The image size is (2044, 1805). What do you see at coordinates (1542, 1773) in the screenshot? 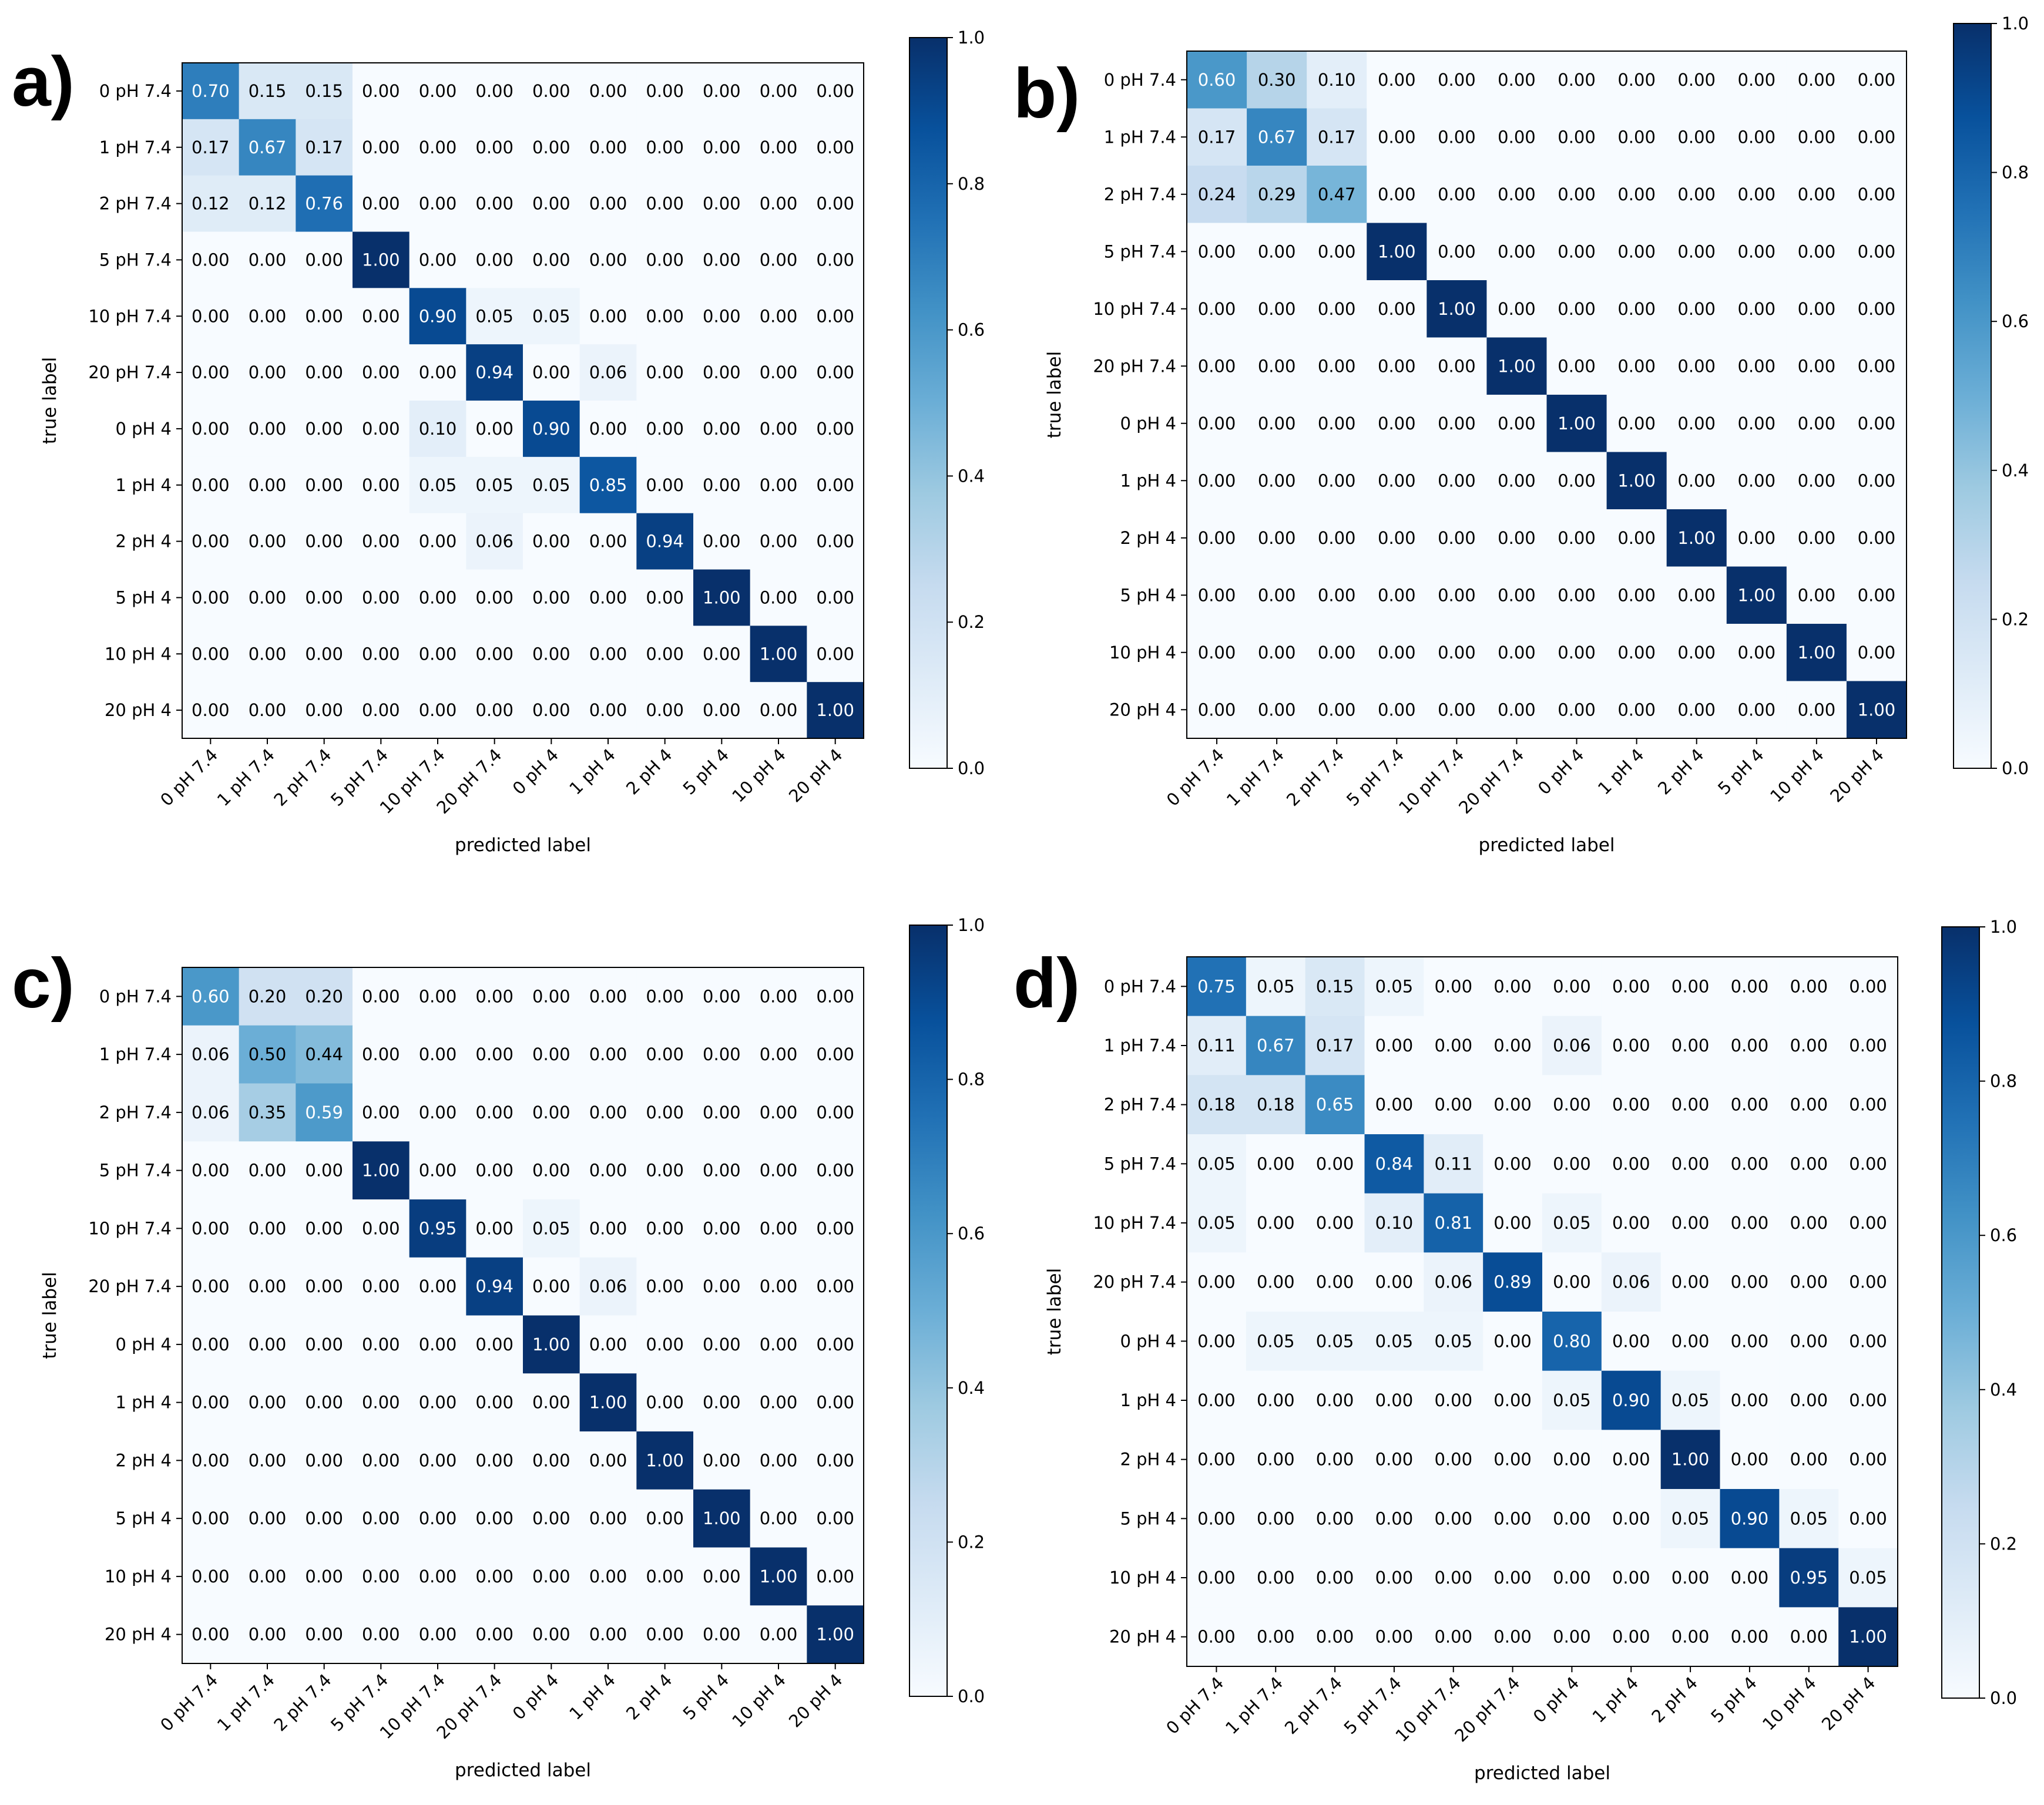
I see `x-axis-label: predicted label` at bounding box center [1542, 1773].